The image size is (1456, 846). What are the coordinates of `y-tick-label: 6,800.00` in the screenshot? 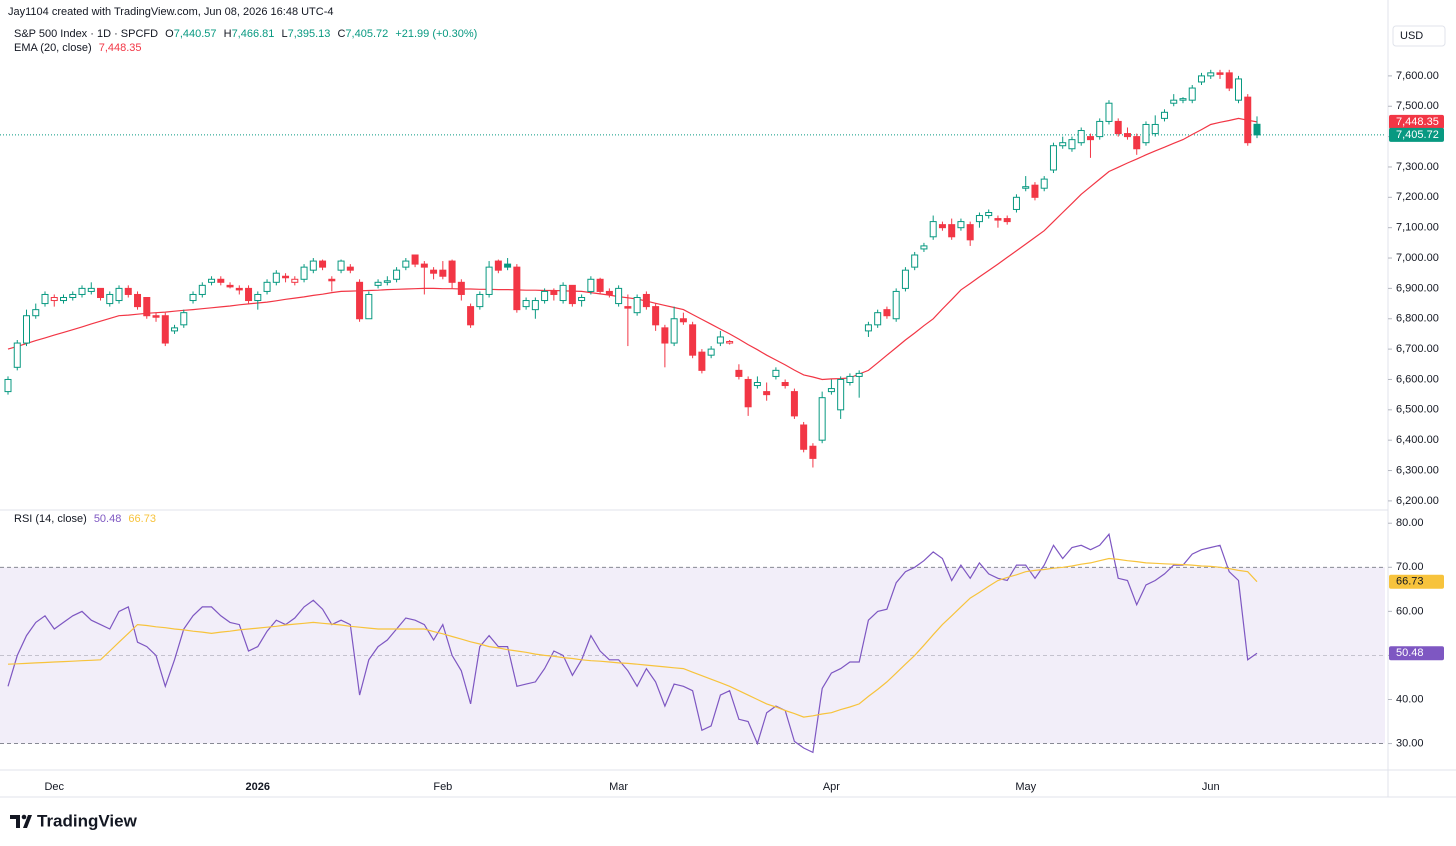 It's located at (1417, 319).